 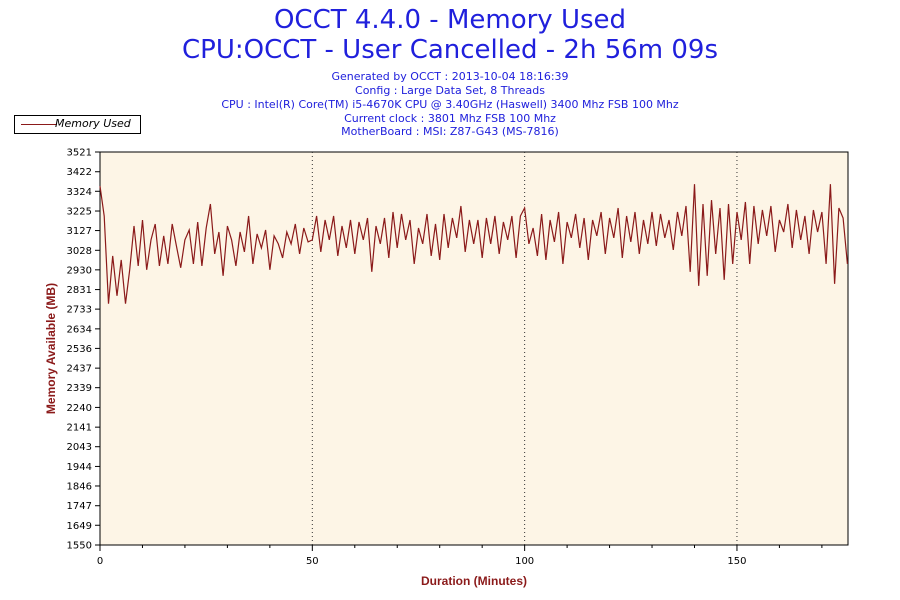 What do you see at coordinates (79, 408) in the screenshot?
I see `y-tick-label: 2240` at bounding box center [79, 408].